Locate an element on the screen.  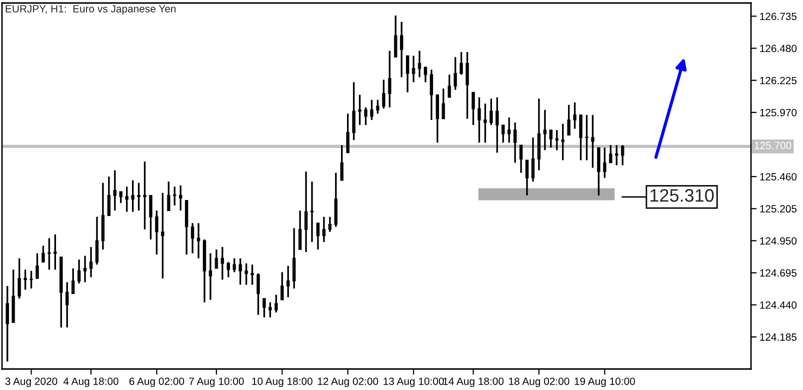
y-tick-label: 125.205 is located at coordinates (778, 209).